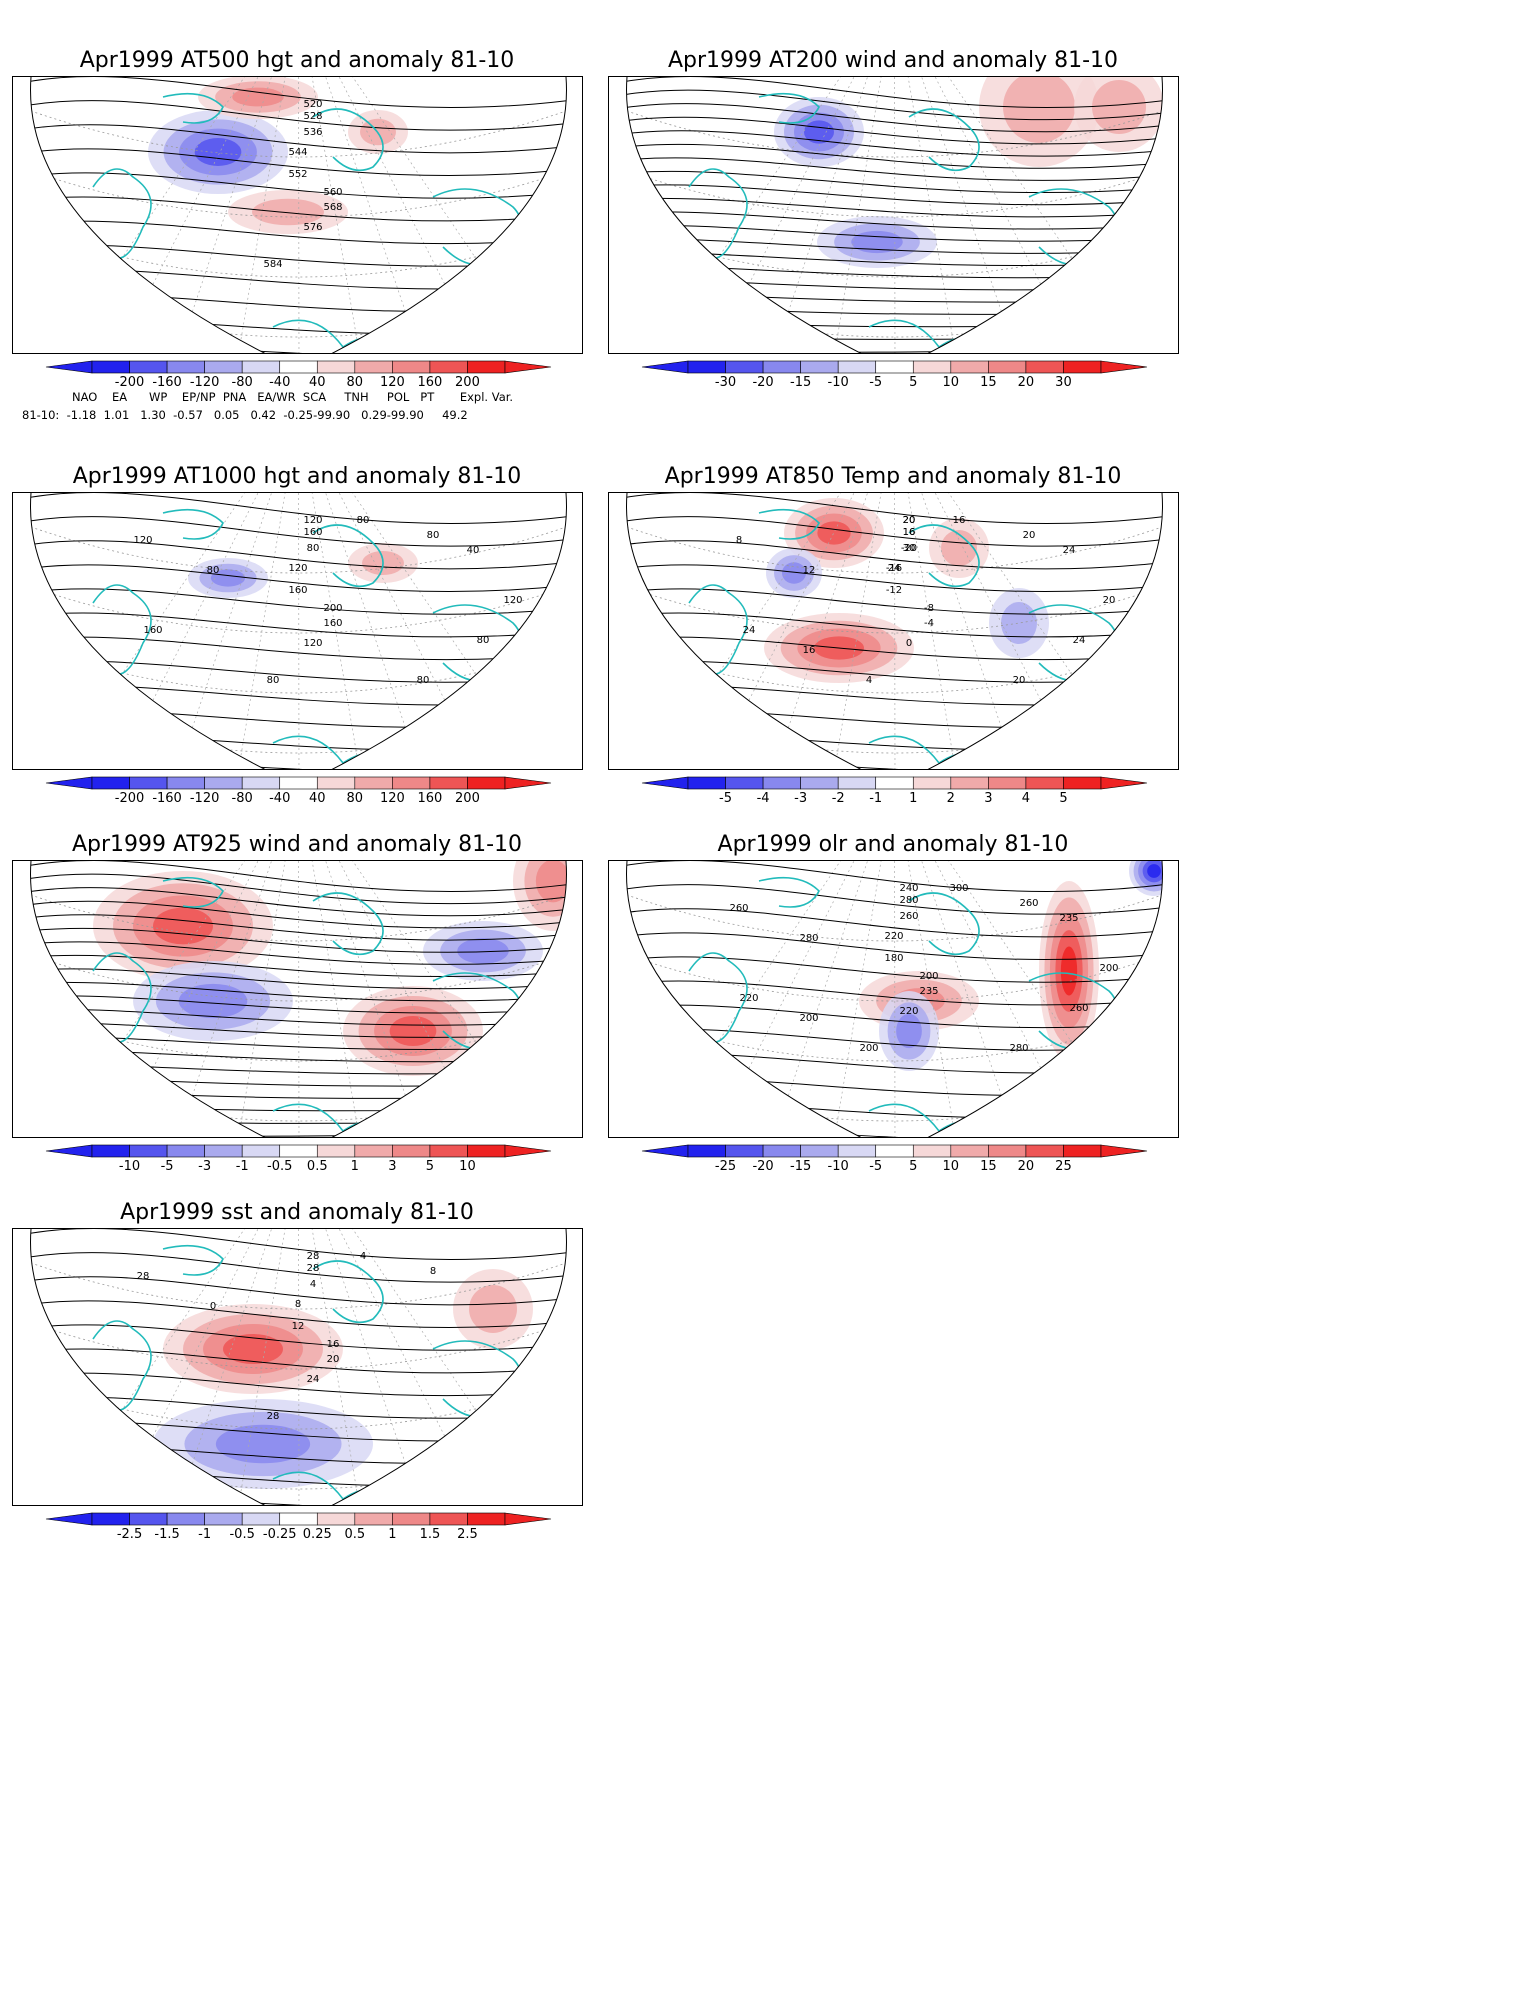 The image size is (1520, 2000). What do you see at coordinates (298, 1151) in the screenshot?
I see `at925-colorbar-svg` at bounding box center [298, 1151].